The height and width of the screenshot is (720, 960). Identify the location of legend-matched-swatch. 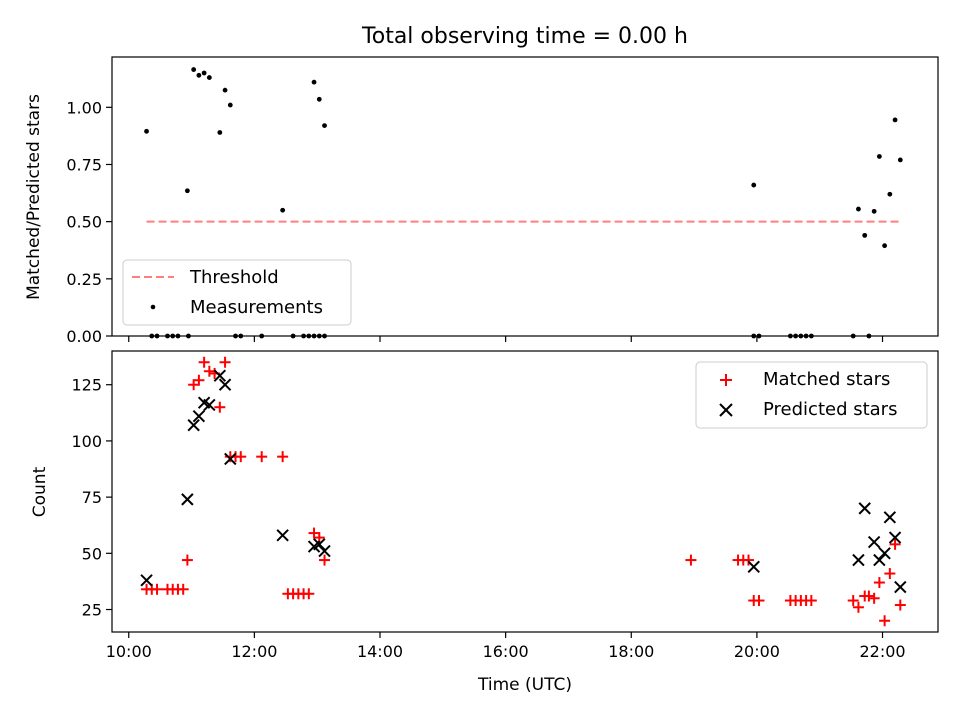
(726, 380).